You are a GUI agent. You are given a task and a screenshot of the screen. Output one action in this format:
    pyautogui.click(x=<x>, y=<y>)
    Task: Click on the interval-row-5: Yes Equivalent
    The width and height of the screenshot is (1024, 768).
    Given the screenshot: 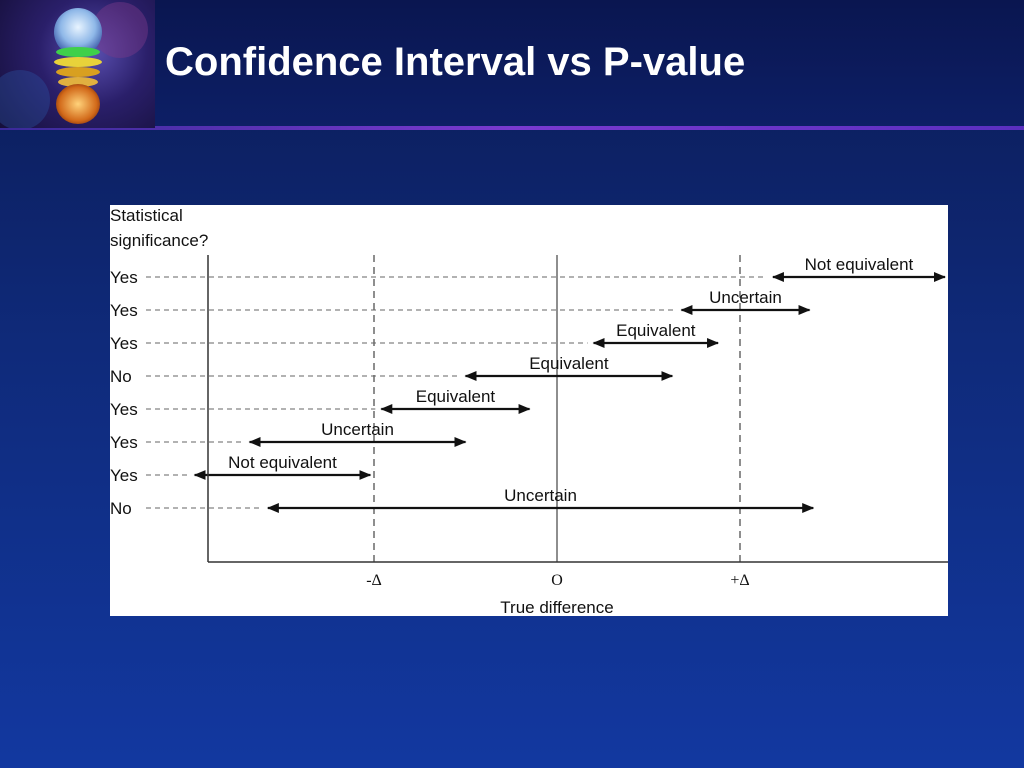 What is the action you would take?
    pyautogui.click(x=320, y=403)
    